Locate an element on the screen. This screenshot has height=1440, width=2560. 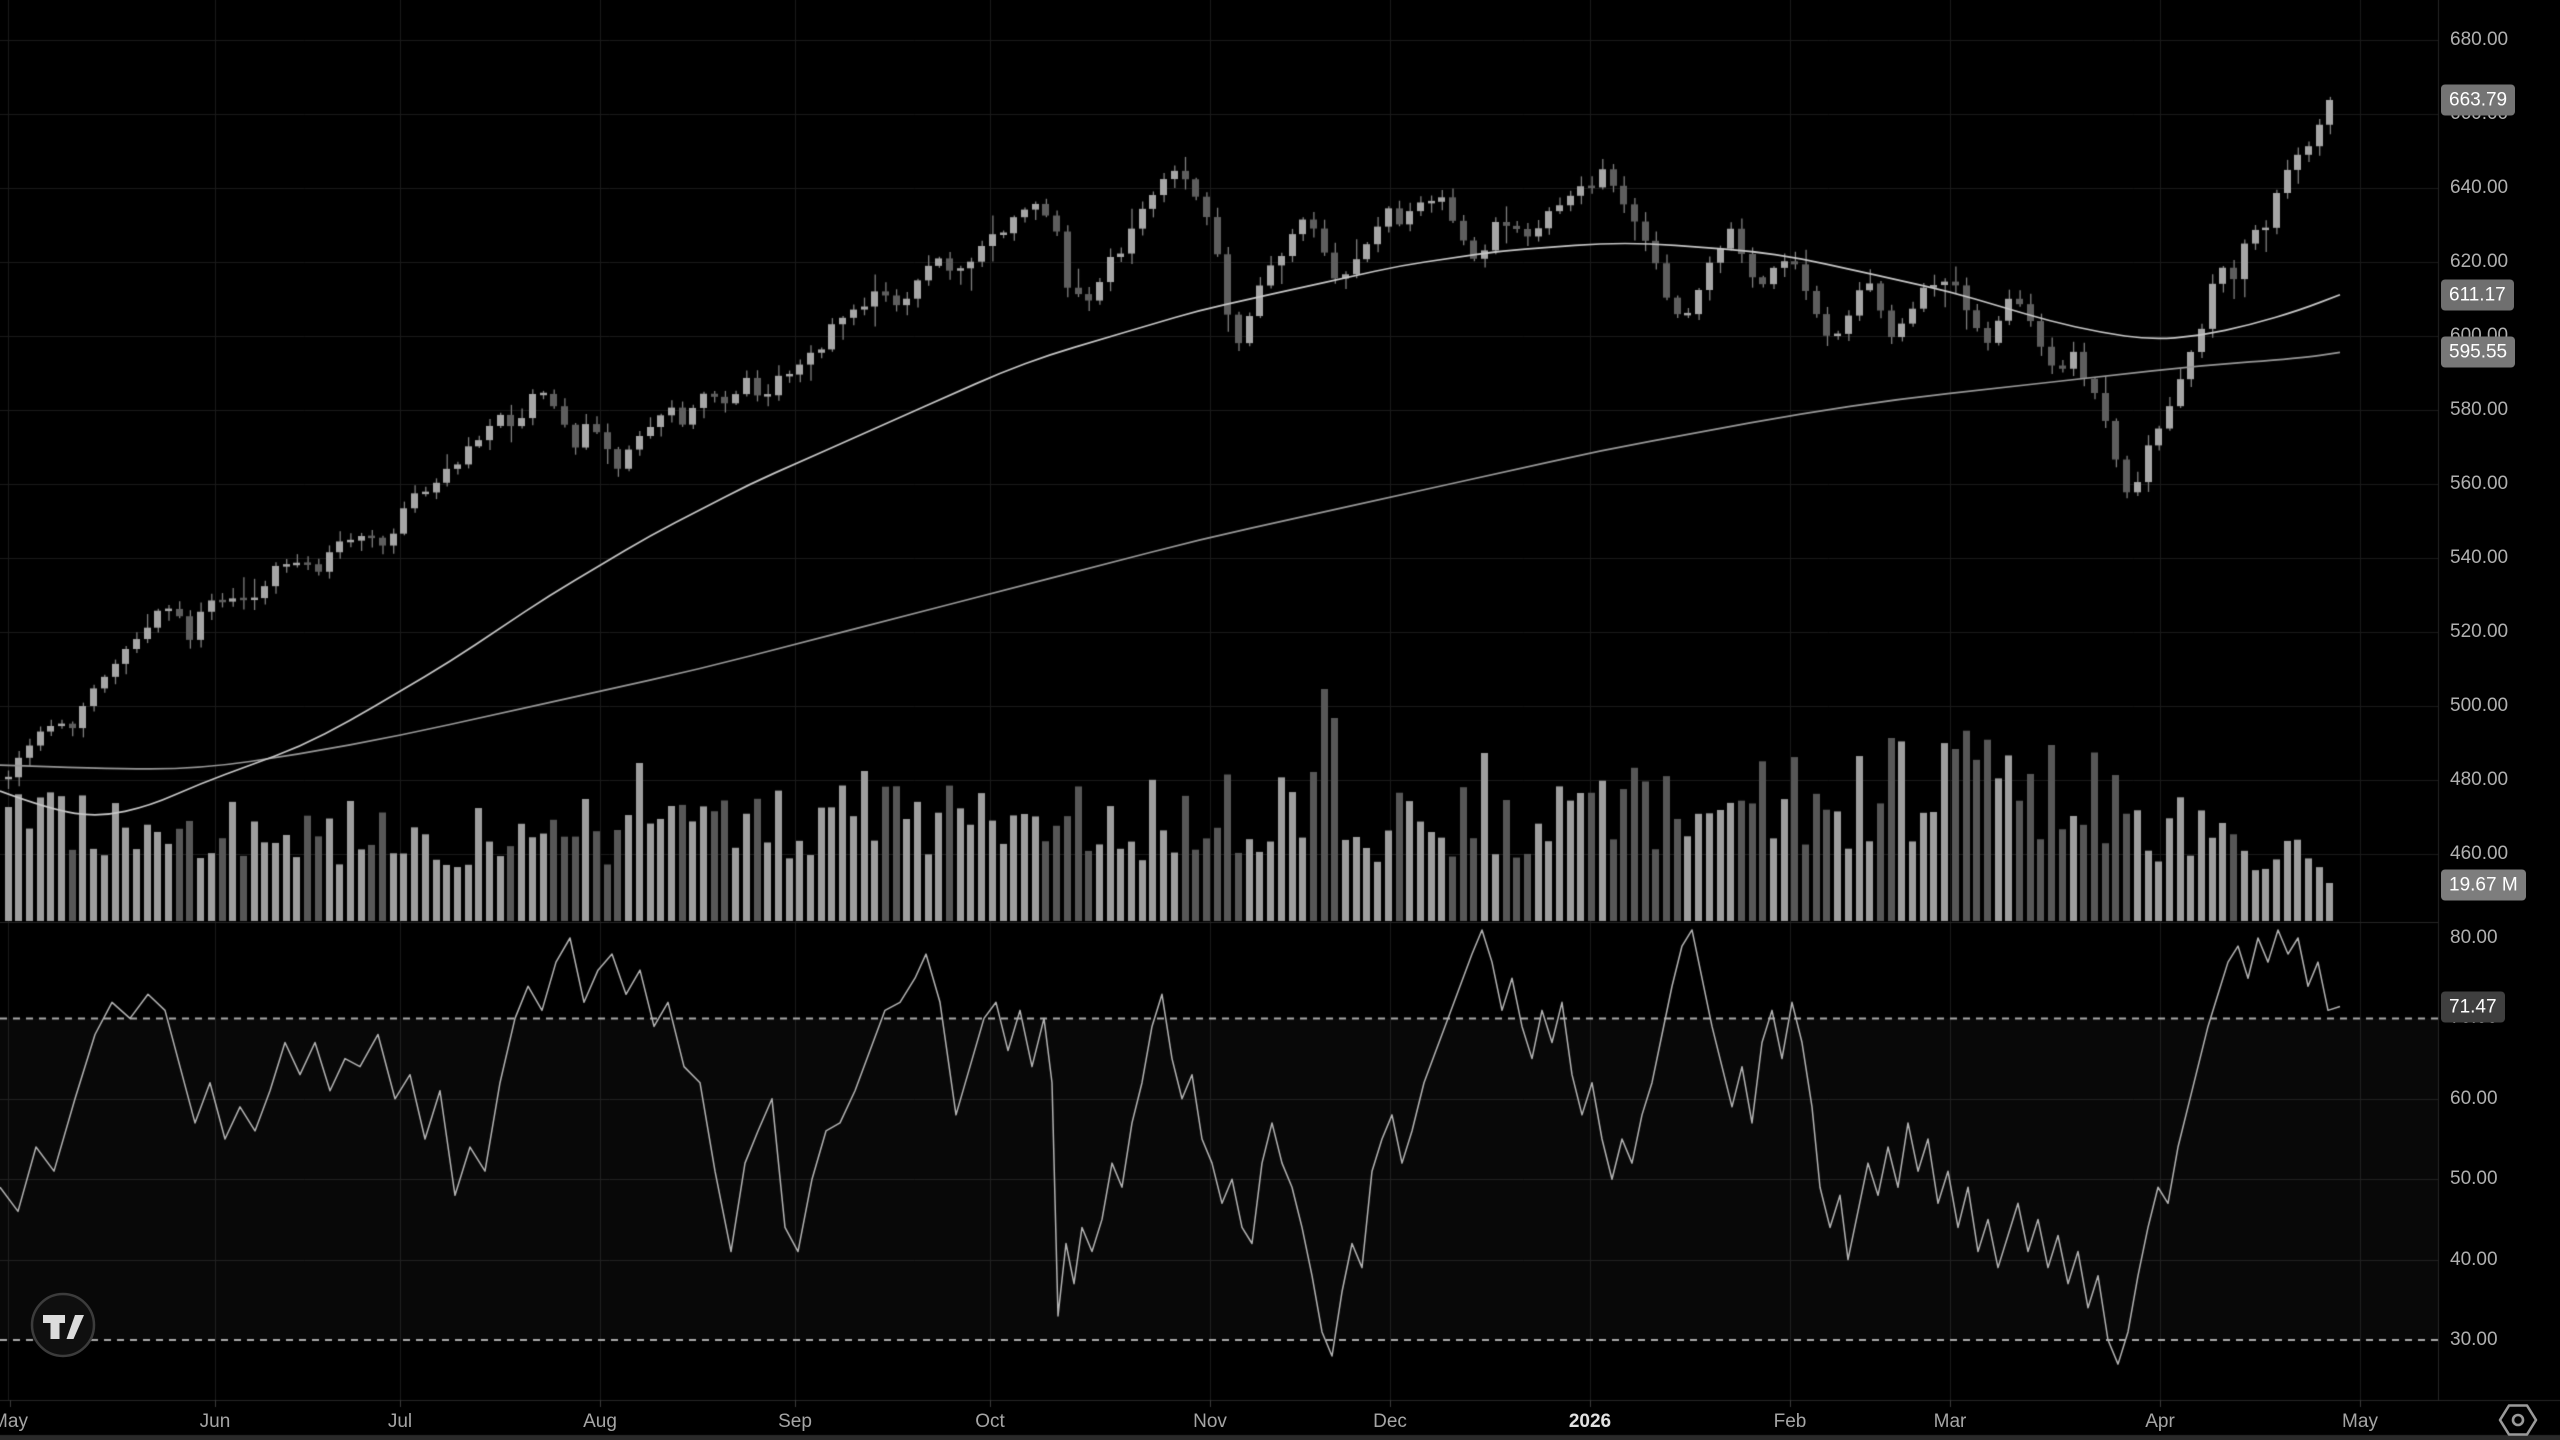
ma-slow-badge: 595.55 is located at coordinates (2478, 352).